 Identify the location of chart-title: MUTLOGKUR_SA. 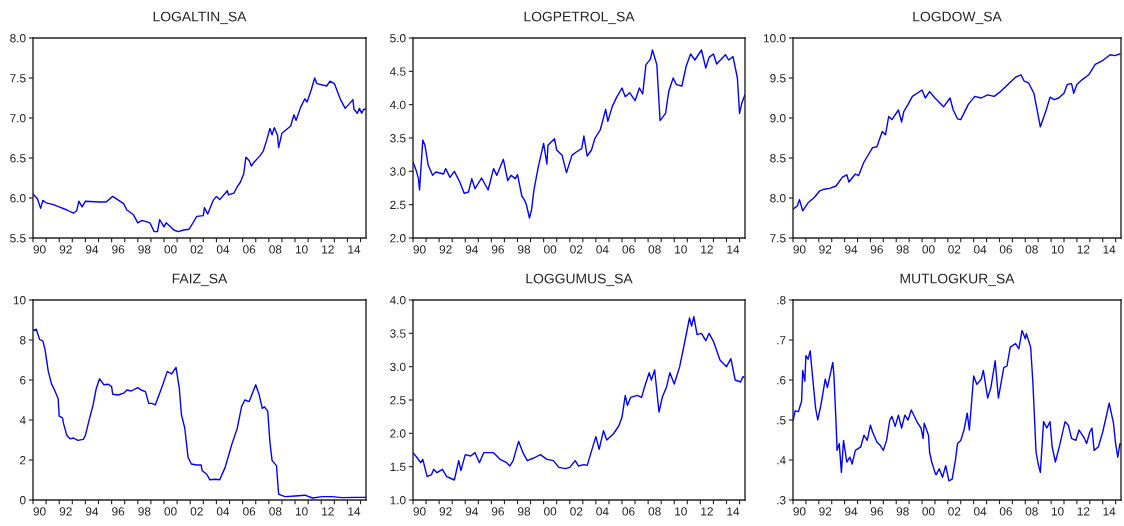
(957, 280).